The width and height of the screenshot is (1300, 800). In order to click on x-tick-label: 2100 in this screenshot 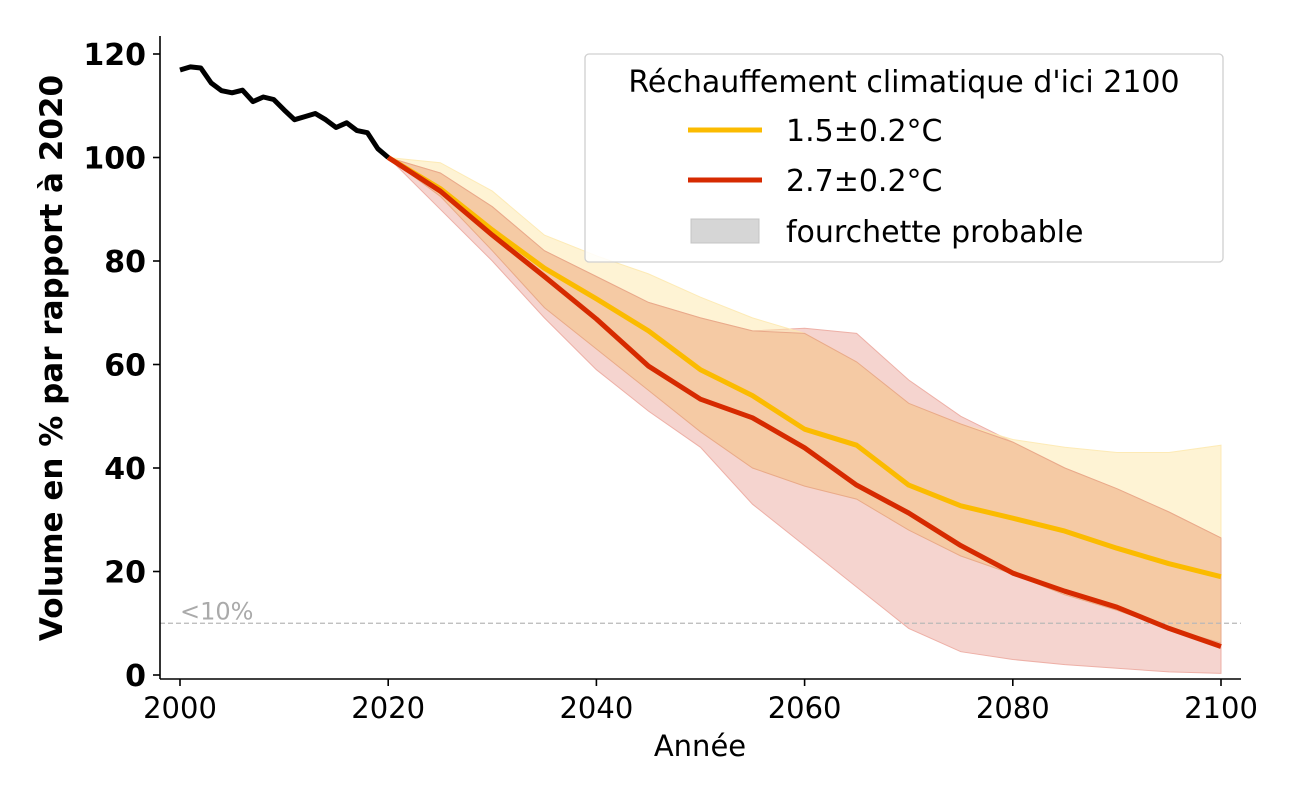, I will do `click(1221, 708)`.